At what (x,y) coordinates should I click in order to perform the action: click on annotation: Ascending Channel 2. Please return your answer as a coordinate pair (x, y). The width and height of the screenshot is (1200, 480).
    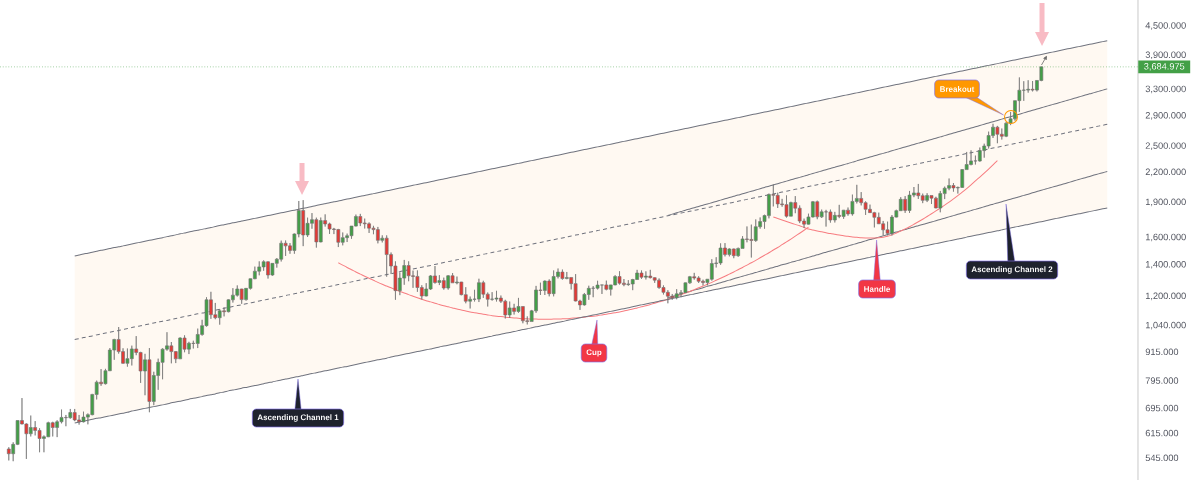
    Looking at the image, I should click on (1012, 270).